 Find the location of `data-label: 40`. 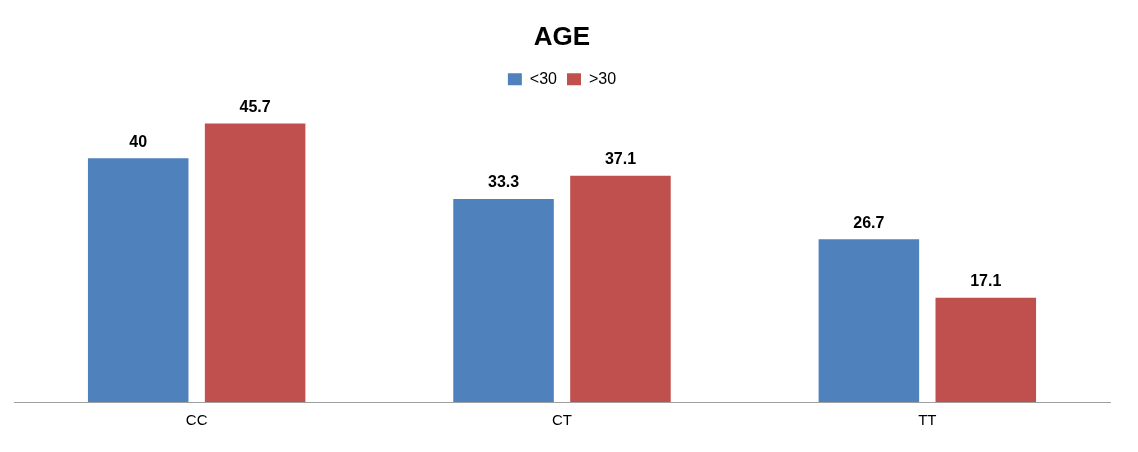

data-label: 40 is located at coordinates (138, 141).